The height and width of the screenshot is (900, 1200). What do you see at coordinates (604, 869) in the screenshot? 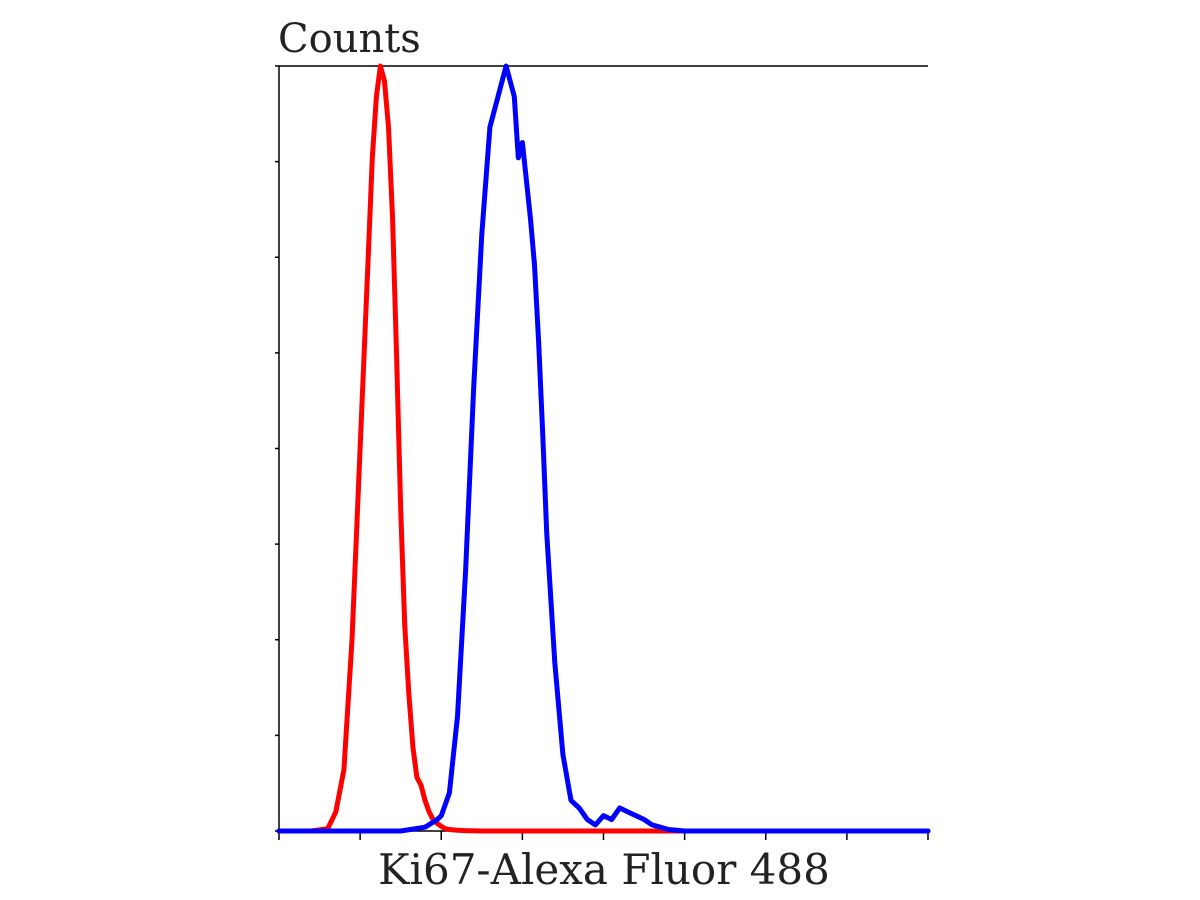
I see `x-axis-title: Ki67-Alexa Fluor 488` at bounding box center [604, 869].